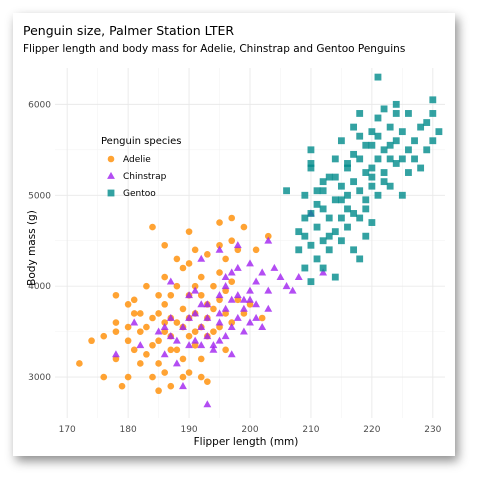  What do you see at coordinates (128, 430) in the screenshot?
I see `x-tick-label: 180` at bounding box center [128, 430].